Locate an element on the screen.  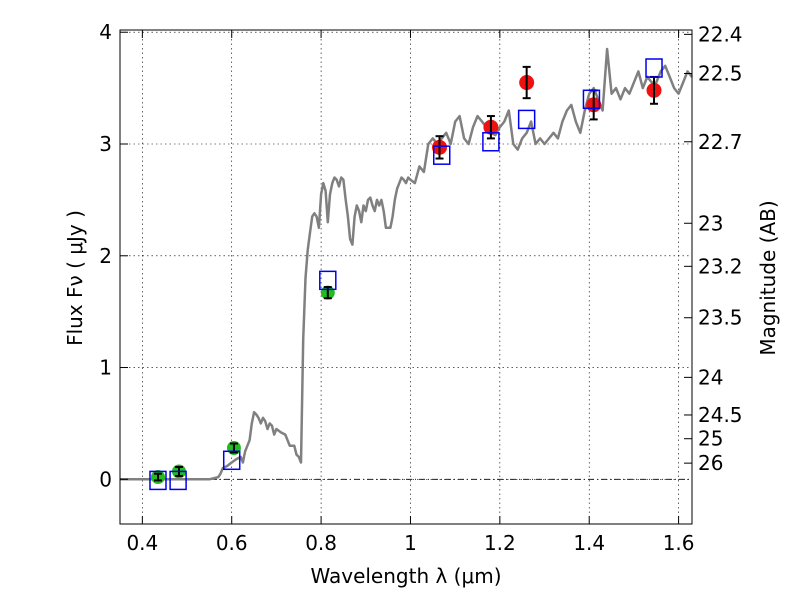
y-tick-label: 4 is located at coordinates (105, 32).